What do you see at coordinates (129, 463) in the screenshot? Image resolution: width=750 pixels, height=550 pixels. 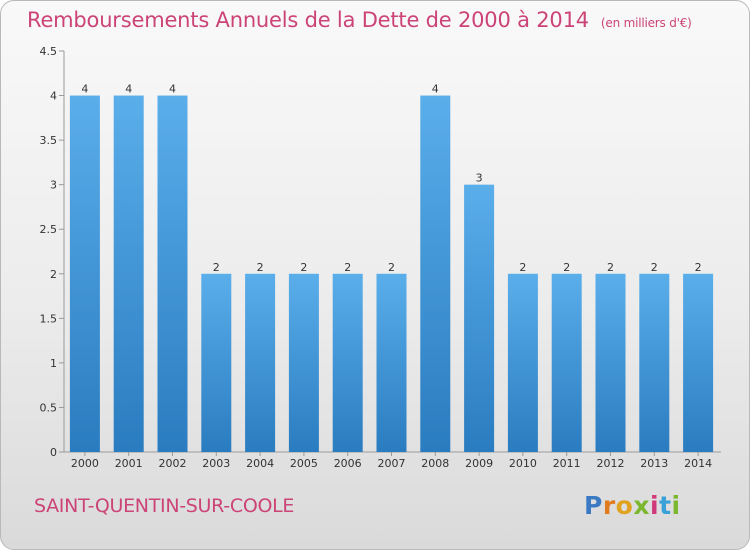 I see `x-tick-label: 2001` at bounding box center [129, 463].